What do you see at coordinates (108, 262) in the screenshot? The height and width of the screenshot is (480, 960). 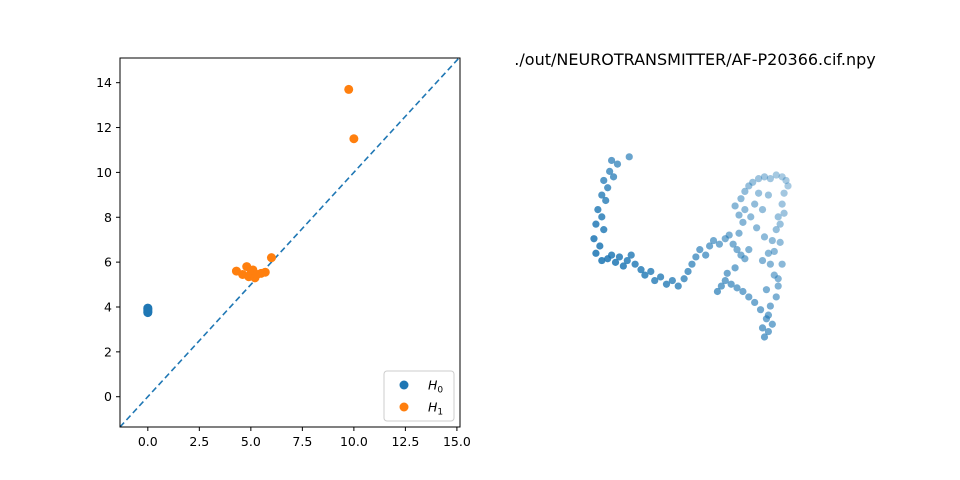 I see `y-tick-label: 6` at bounding box center [108, 262].